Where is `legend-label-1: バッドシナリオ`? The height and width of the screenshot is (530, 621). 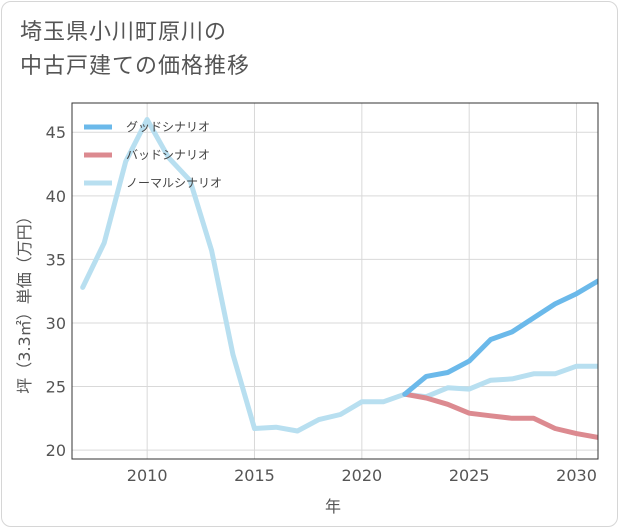
legend-label-1: バッドシナリオ is located at coordinates (168, 155).